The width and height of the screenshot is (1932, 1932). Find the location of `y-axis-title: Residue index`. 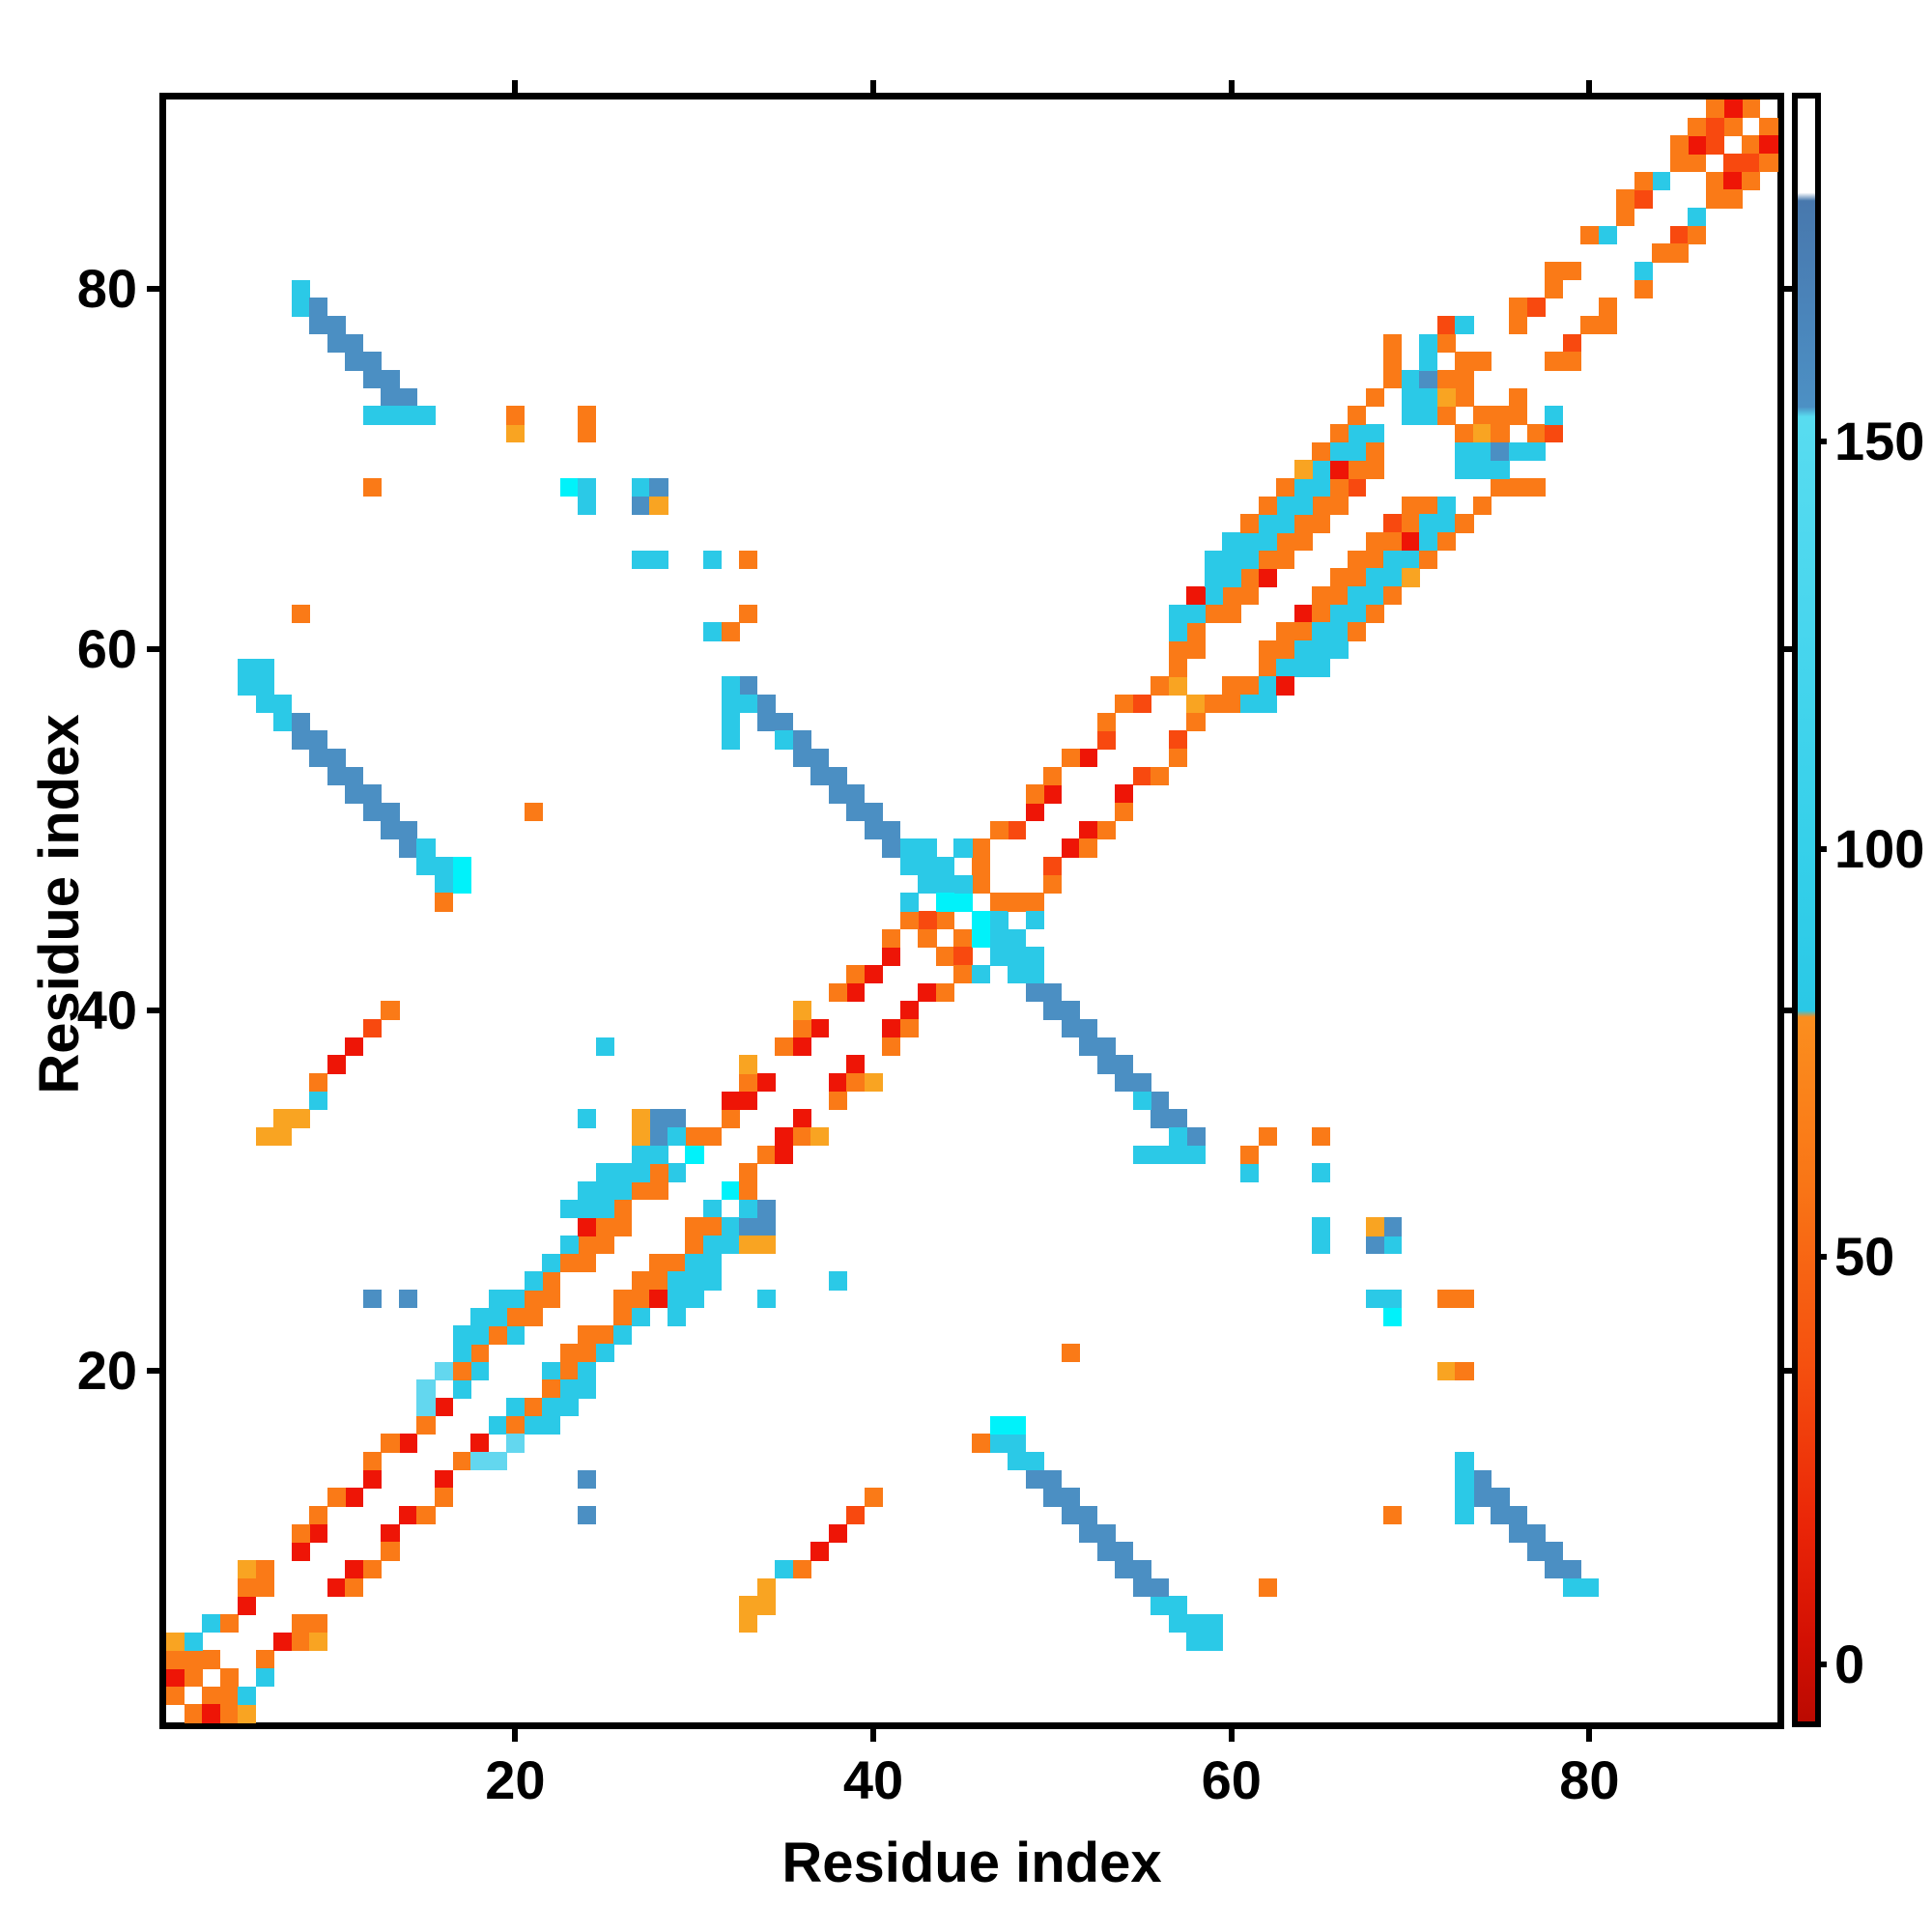

y-axis-title: Residue index is located at coordinates (59, 904).